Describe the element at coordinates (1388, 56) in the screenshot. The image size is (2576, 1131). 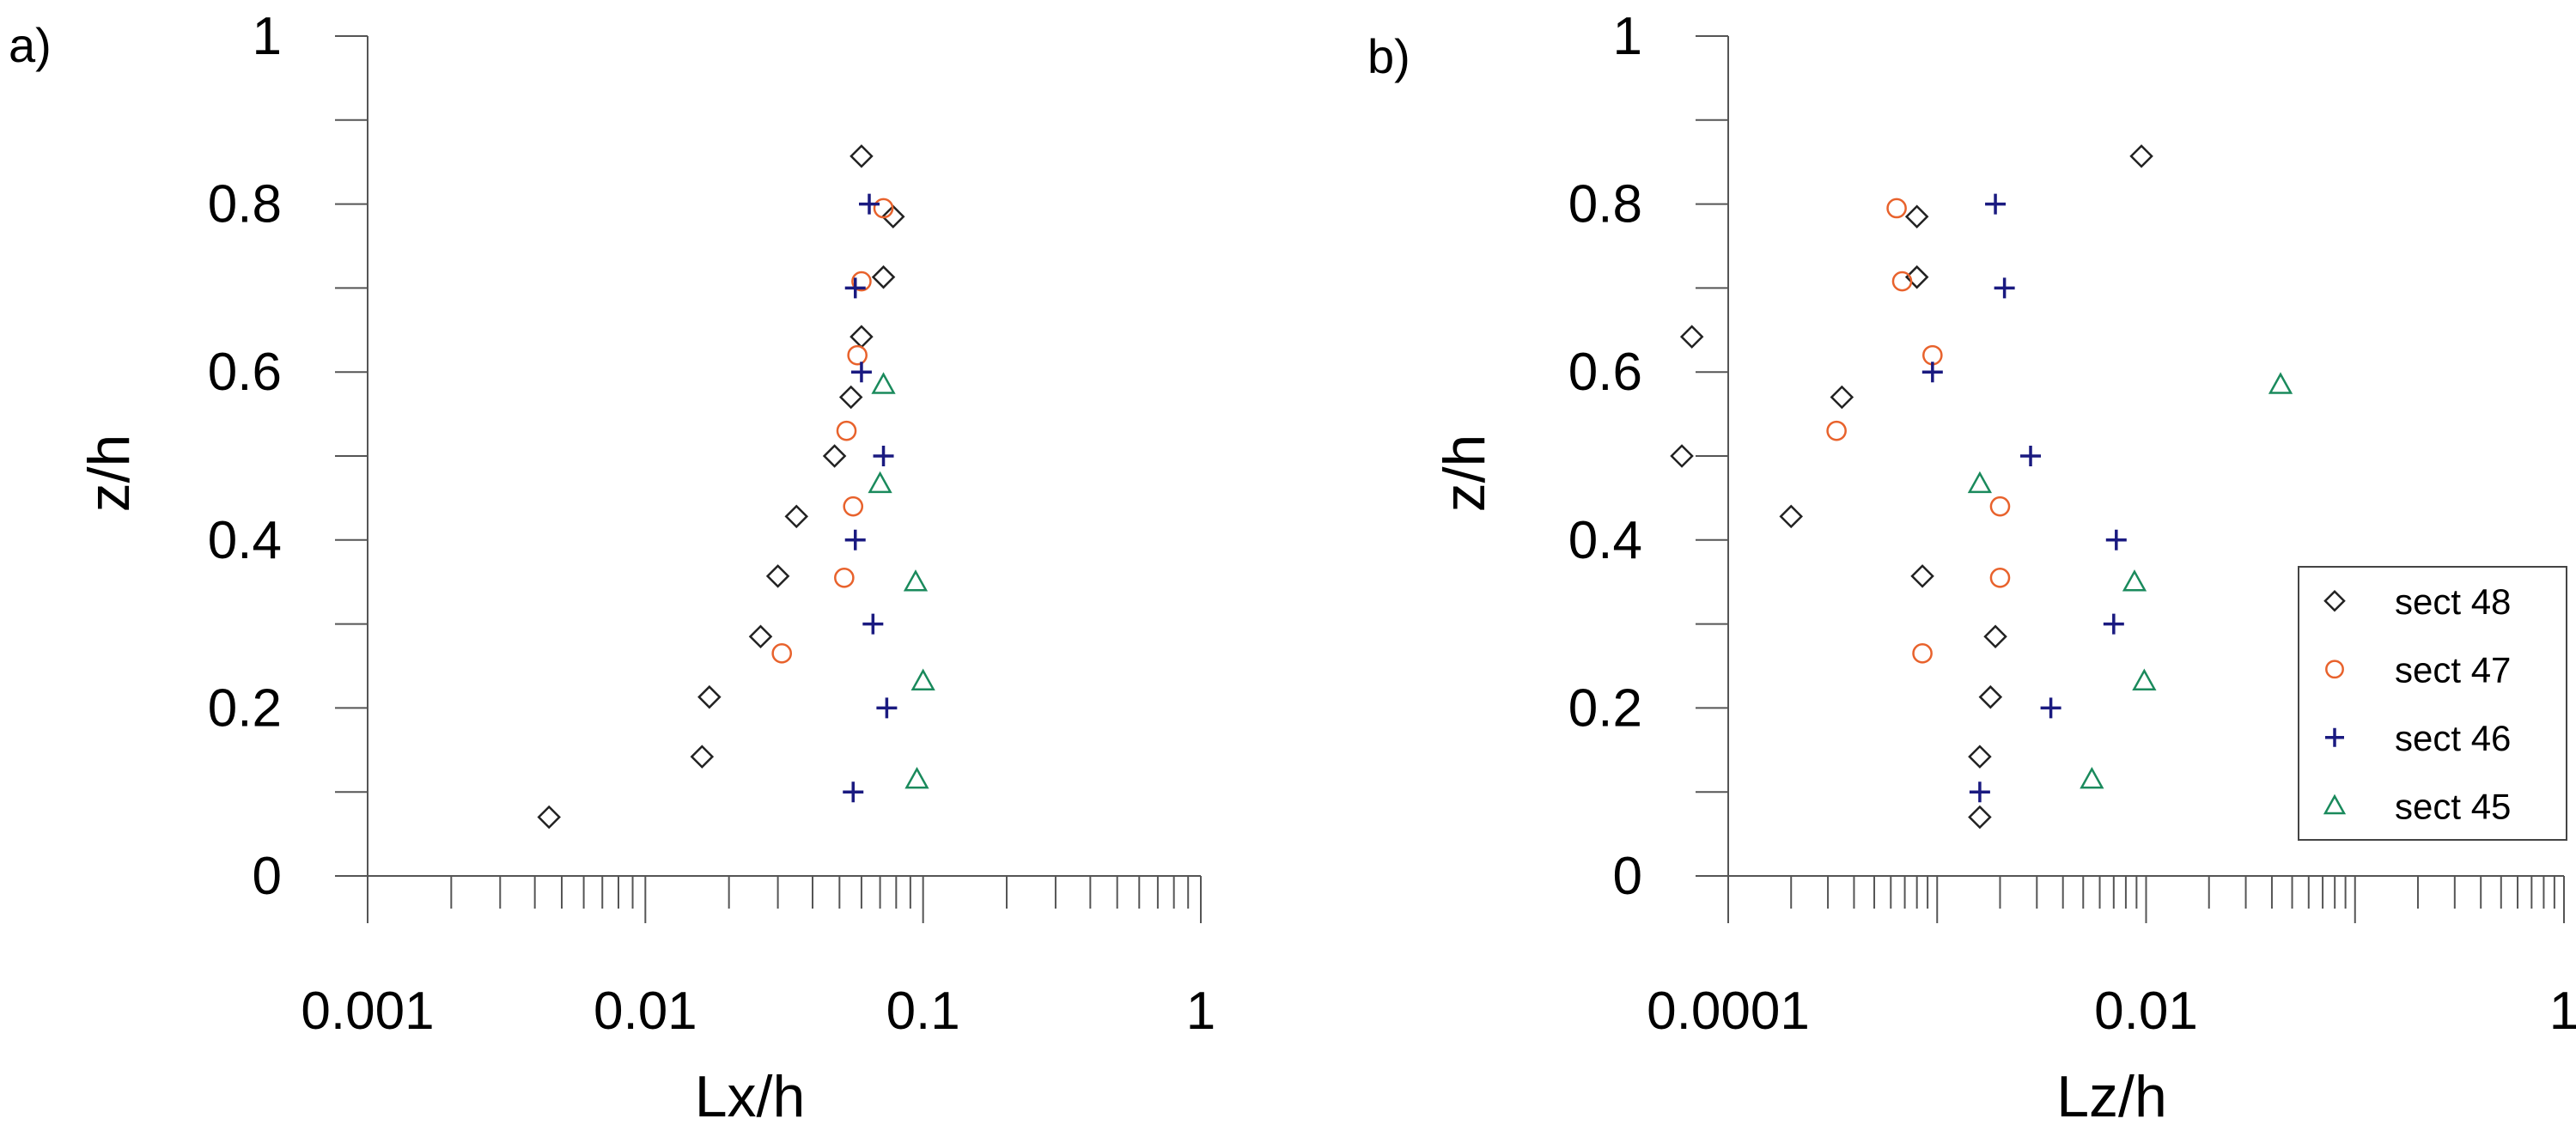
I see `panel-label: b)` at that location.